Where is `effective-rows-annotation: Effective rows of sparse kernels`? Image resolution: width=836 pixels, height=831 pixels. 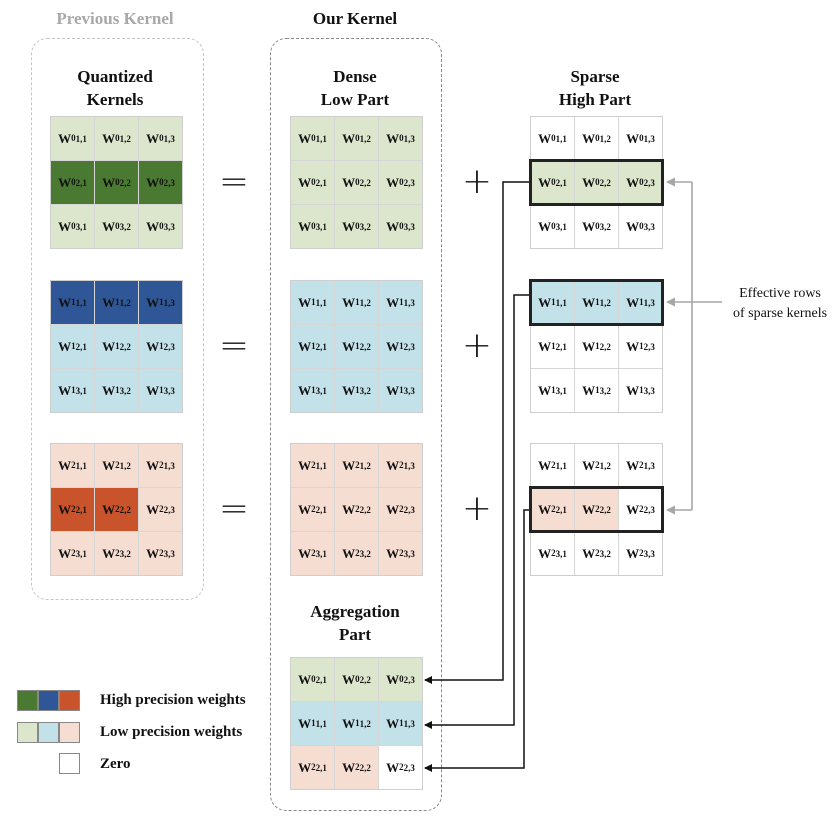
effective-rows-annotation: Effective rows of sparse kernels is located at coordinates (778, 304).